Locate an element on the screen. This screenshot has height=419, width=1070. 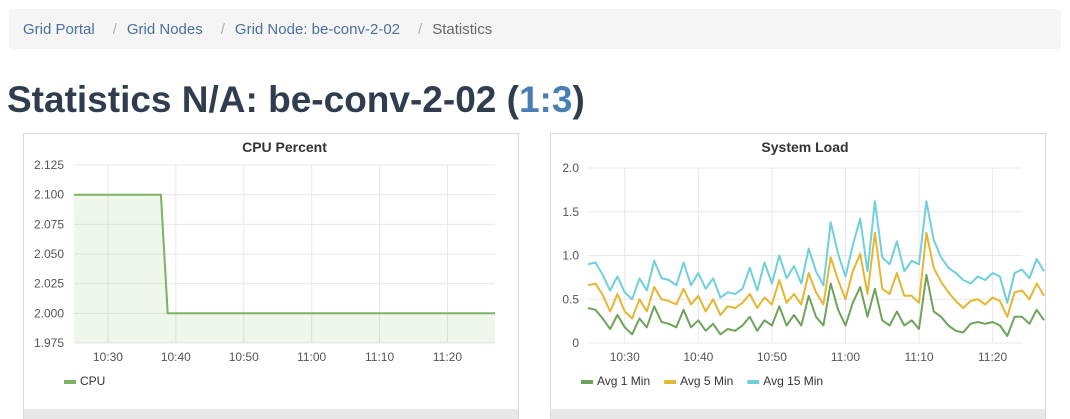
avg-5-min-legend-label: Avg 5 Min is located at coordinates (706, 381).